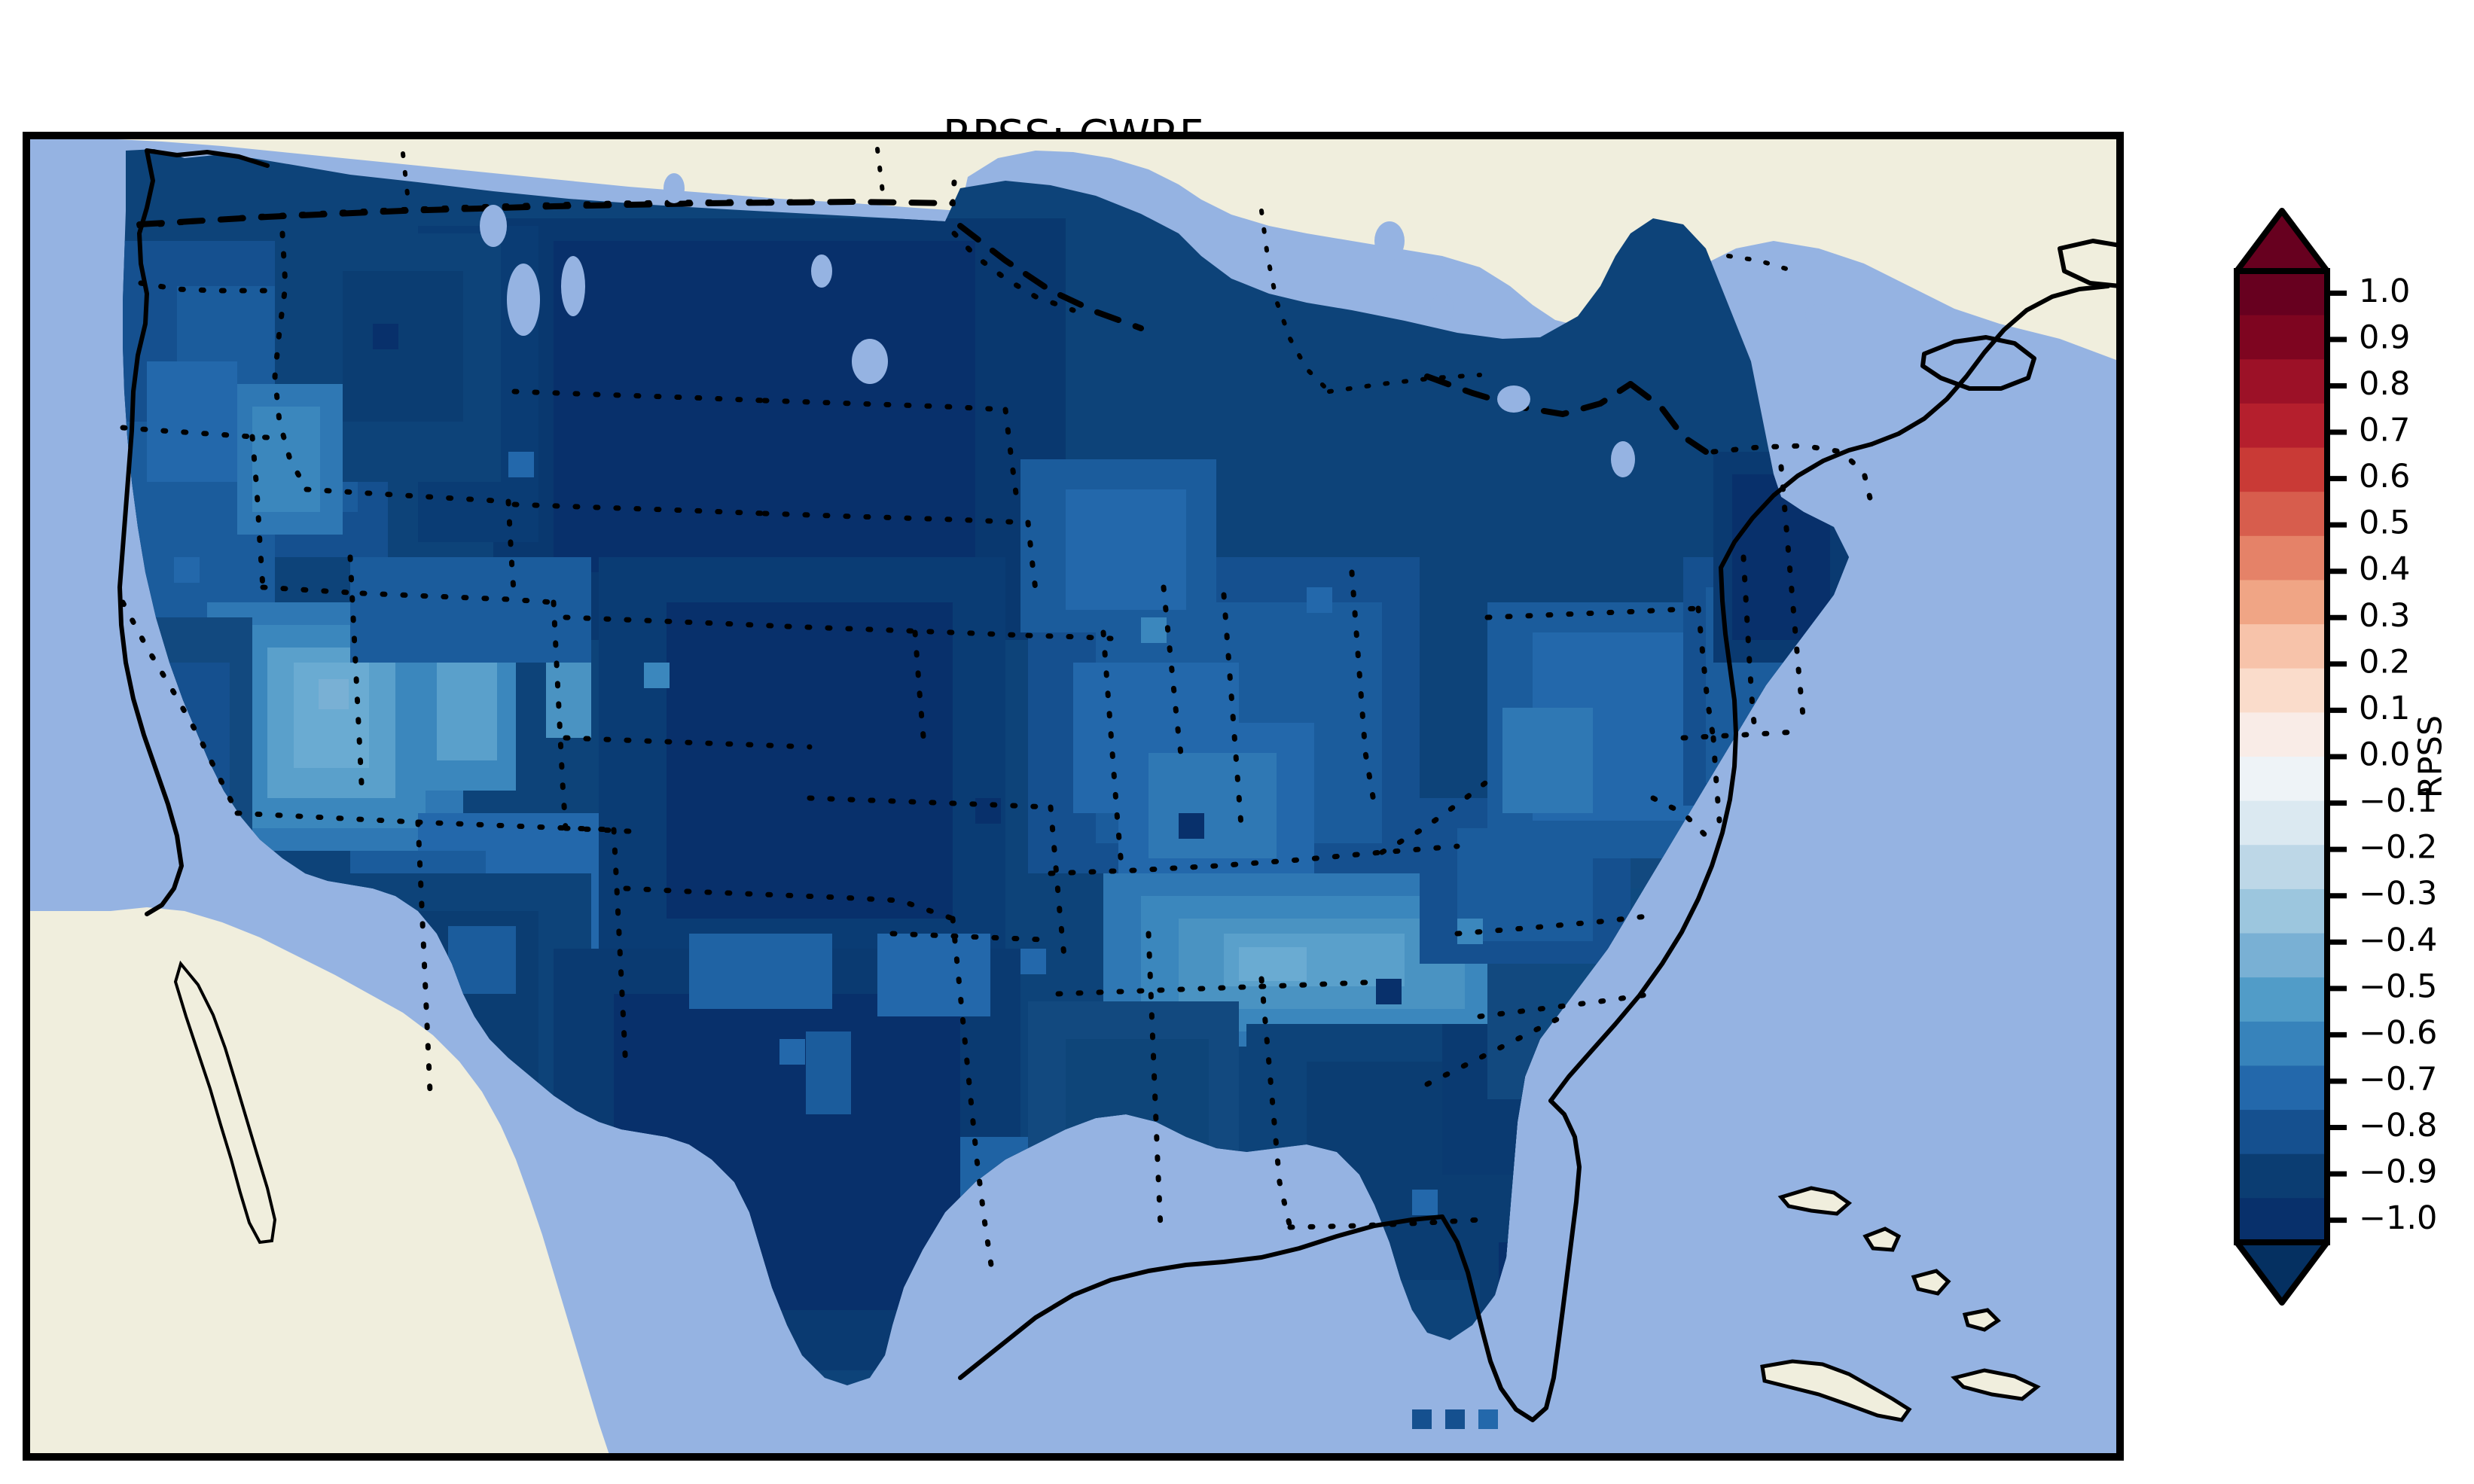 The image size is (2474, 1484). What do you see at coordinates (2398, 1033) in the screenshot?
I see `colorbar-tick-label: −0.6` at bounding box center [2398, 1033].